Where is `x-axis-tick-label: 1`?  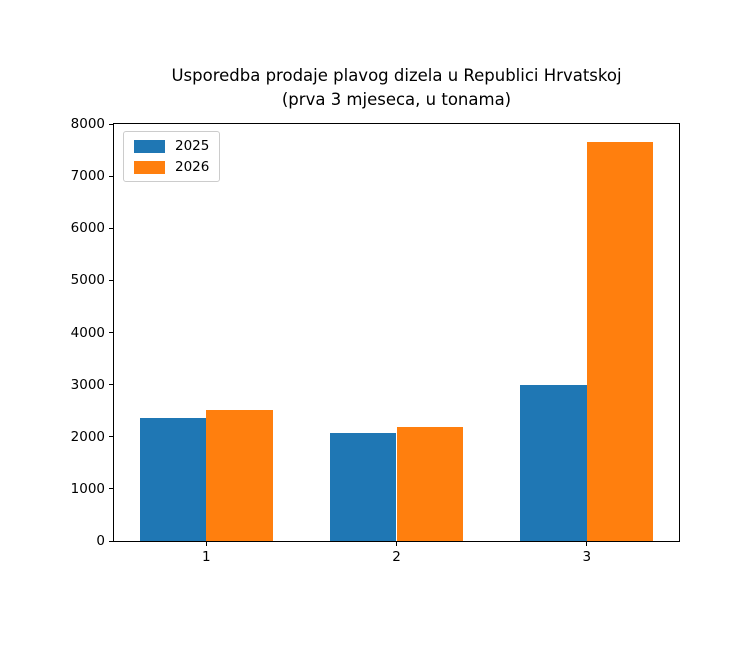
x-axis-tick-label: 1 is located at coordinates (206, 557).